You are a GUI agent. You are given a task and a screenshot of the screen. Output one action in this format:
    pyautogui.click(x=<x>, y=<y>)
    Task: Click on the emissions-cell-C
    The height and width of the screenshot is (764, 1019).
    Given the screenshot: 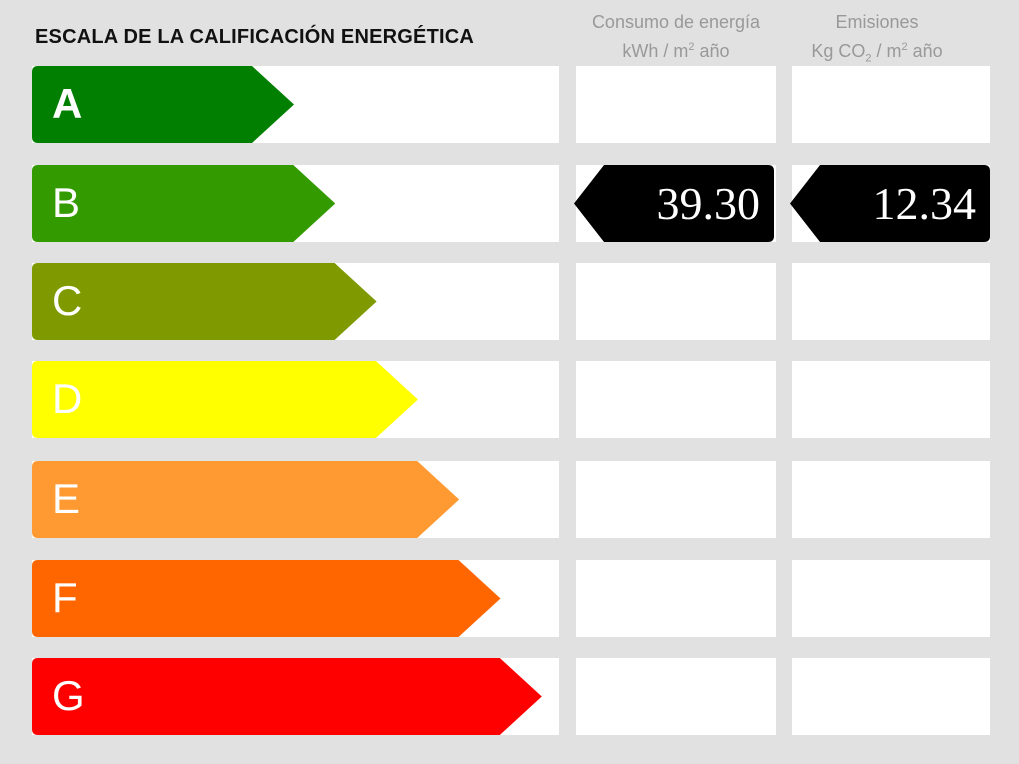 What is the action you would take?
    pyautogui.click(x=891, y=301)
    